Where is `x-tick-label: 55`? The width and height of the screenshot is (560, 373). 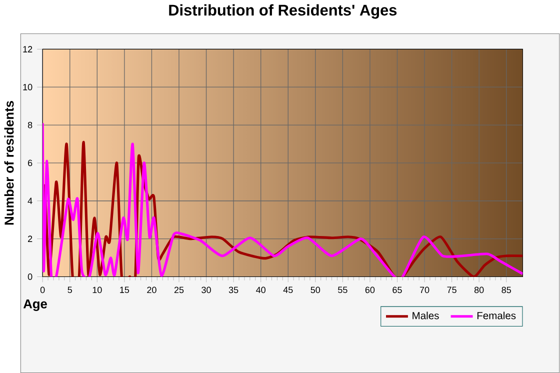
x-tick-label: 55 is located at coordinates (343, 289).